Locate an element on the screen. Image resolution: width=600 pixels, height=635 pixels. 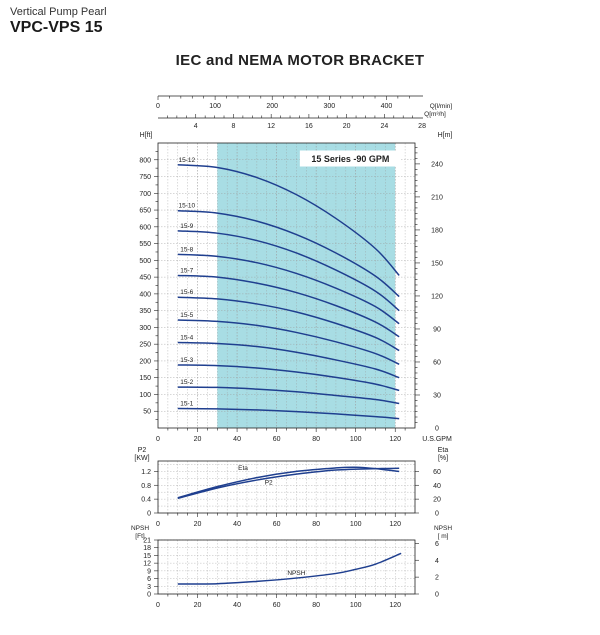
bottom-axis-tick-label: 60 is located at coordinates (277, 439).